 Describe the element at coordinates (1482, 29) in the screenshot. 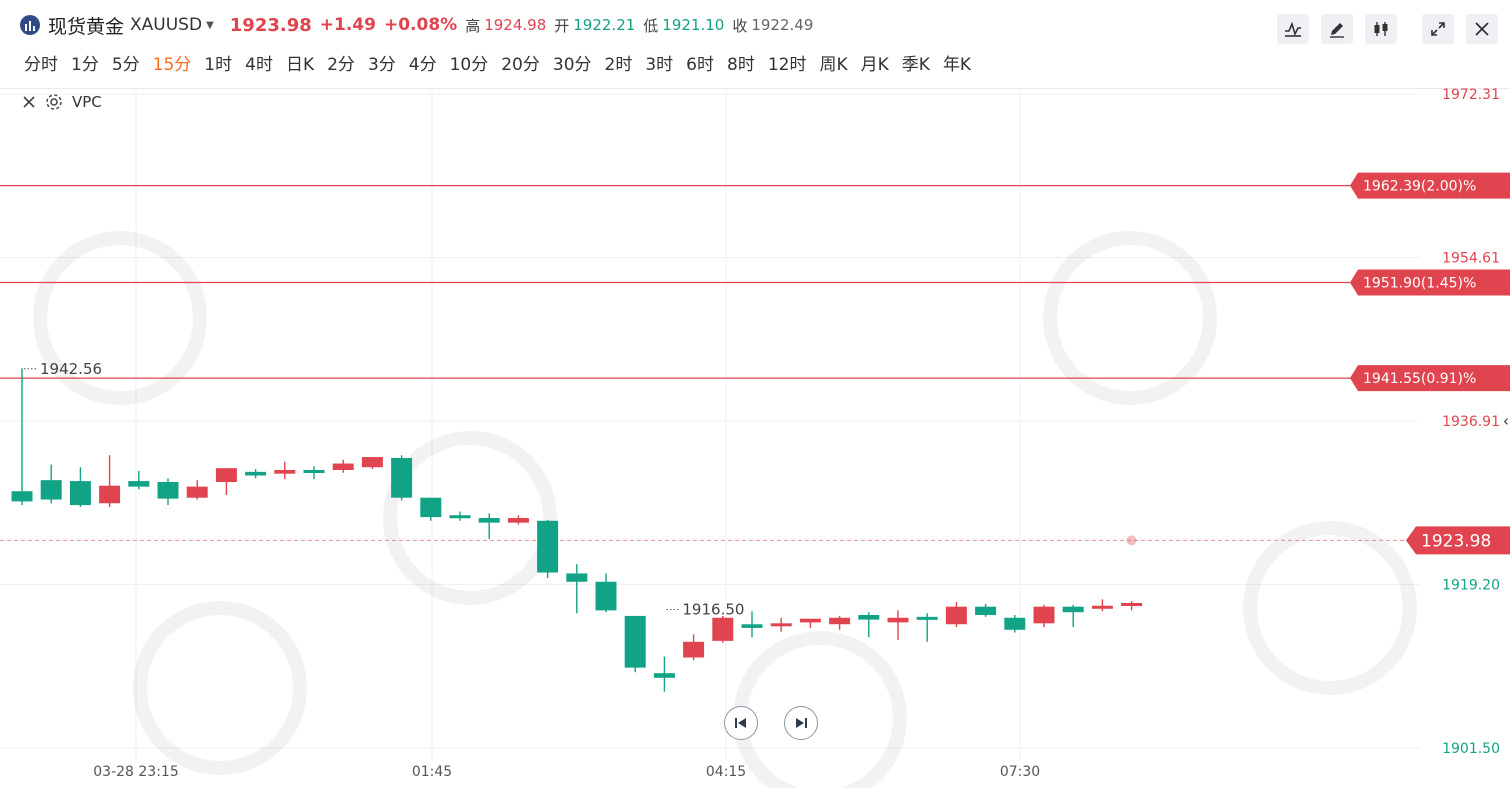

I see `close-chart-button` at that location.